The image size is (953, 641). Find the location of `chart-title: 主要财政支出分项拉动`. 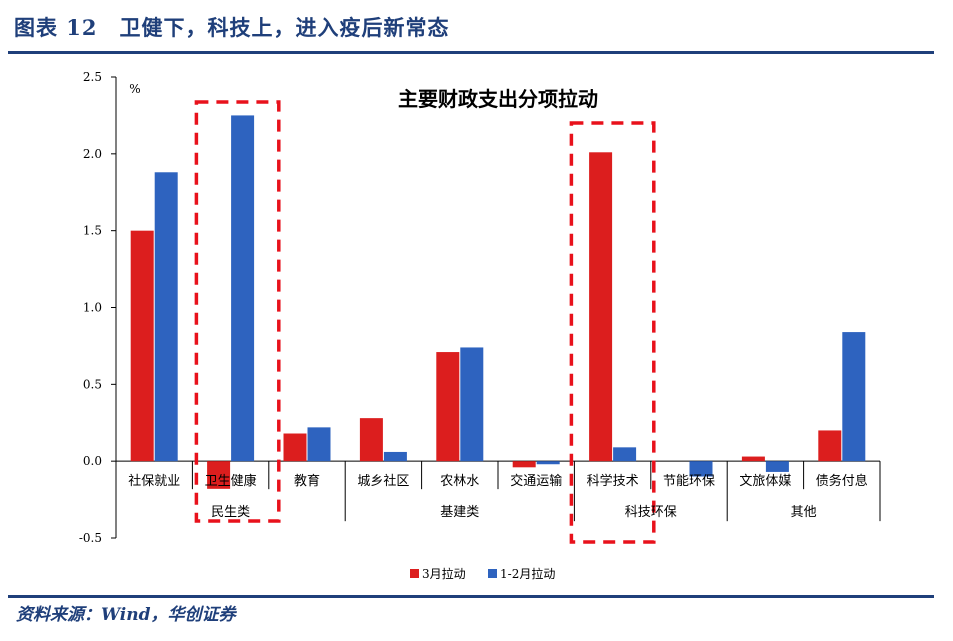

chart-title: 主要财政支出分项拉动 is located at coordinates (498, 99).